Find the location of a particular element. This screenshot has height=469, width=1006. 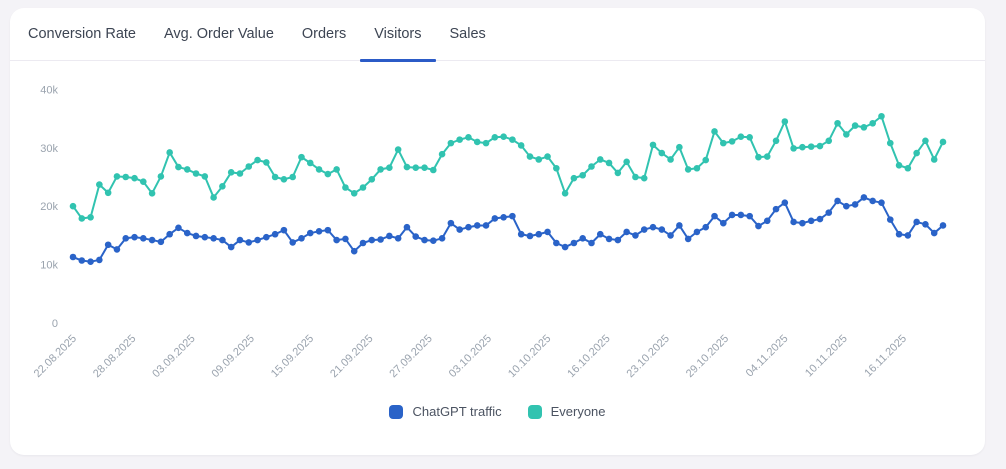

tab-conversion-rate: Conversion Rate is located at coordinates (82, 34).